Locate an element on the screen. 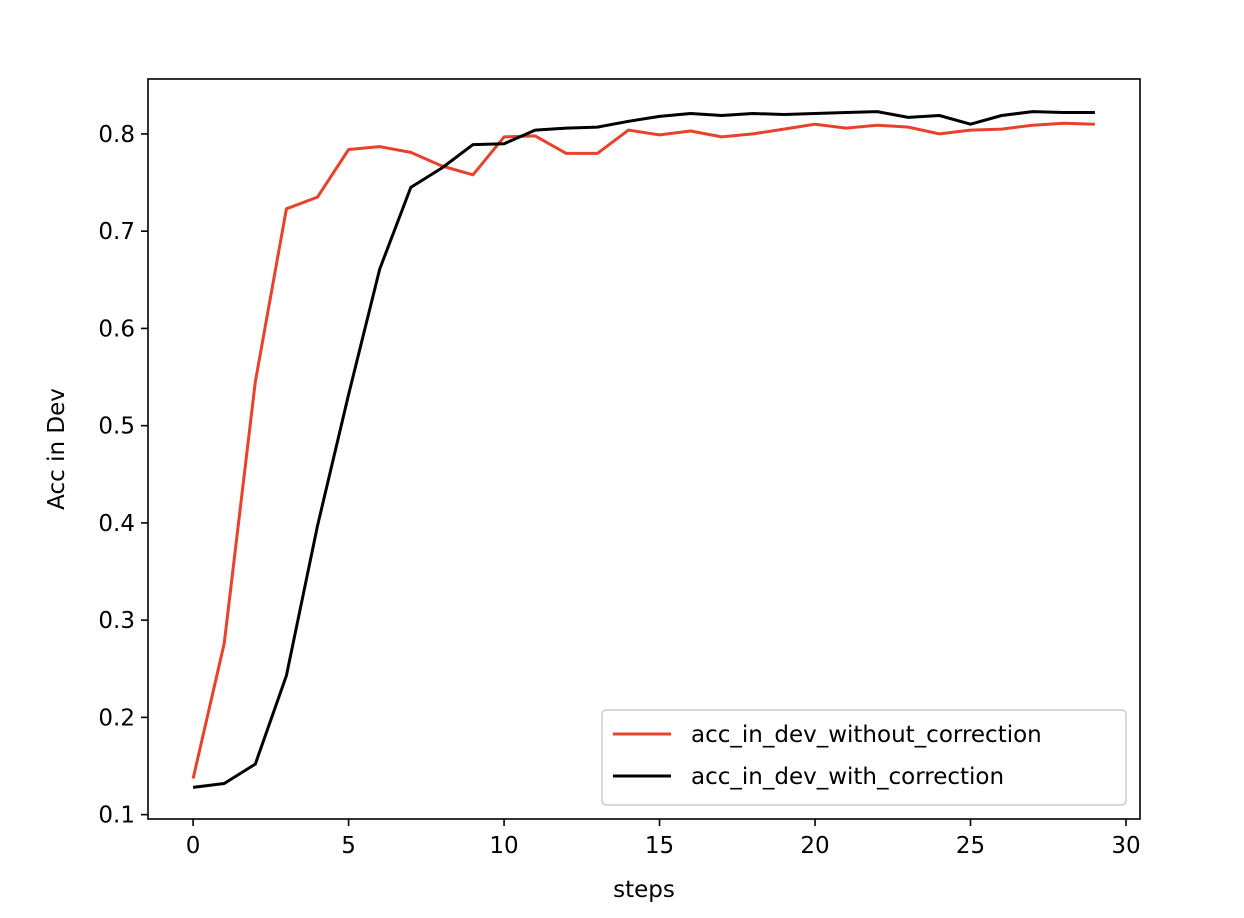  x-axis-label: steps is located at coordinates (644, 890).